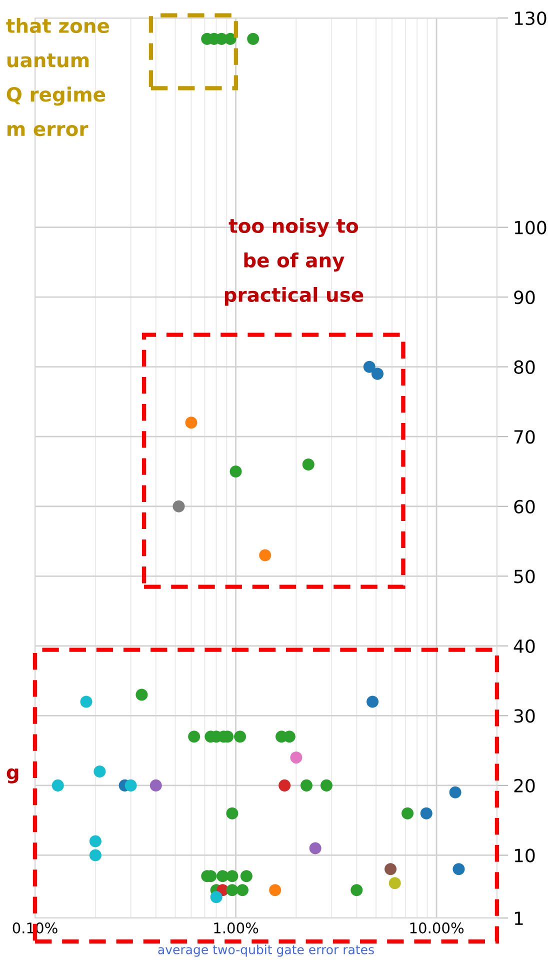  What do you see at coordinates (236, 928) in the screenshot?
I see `x-tick-label: 1.00%` at bounding box center [236, 928].